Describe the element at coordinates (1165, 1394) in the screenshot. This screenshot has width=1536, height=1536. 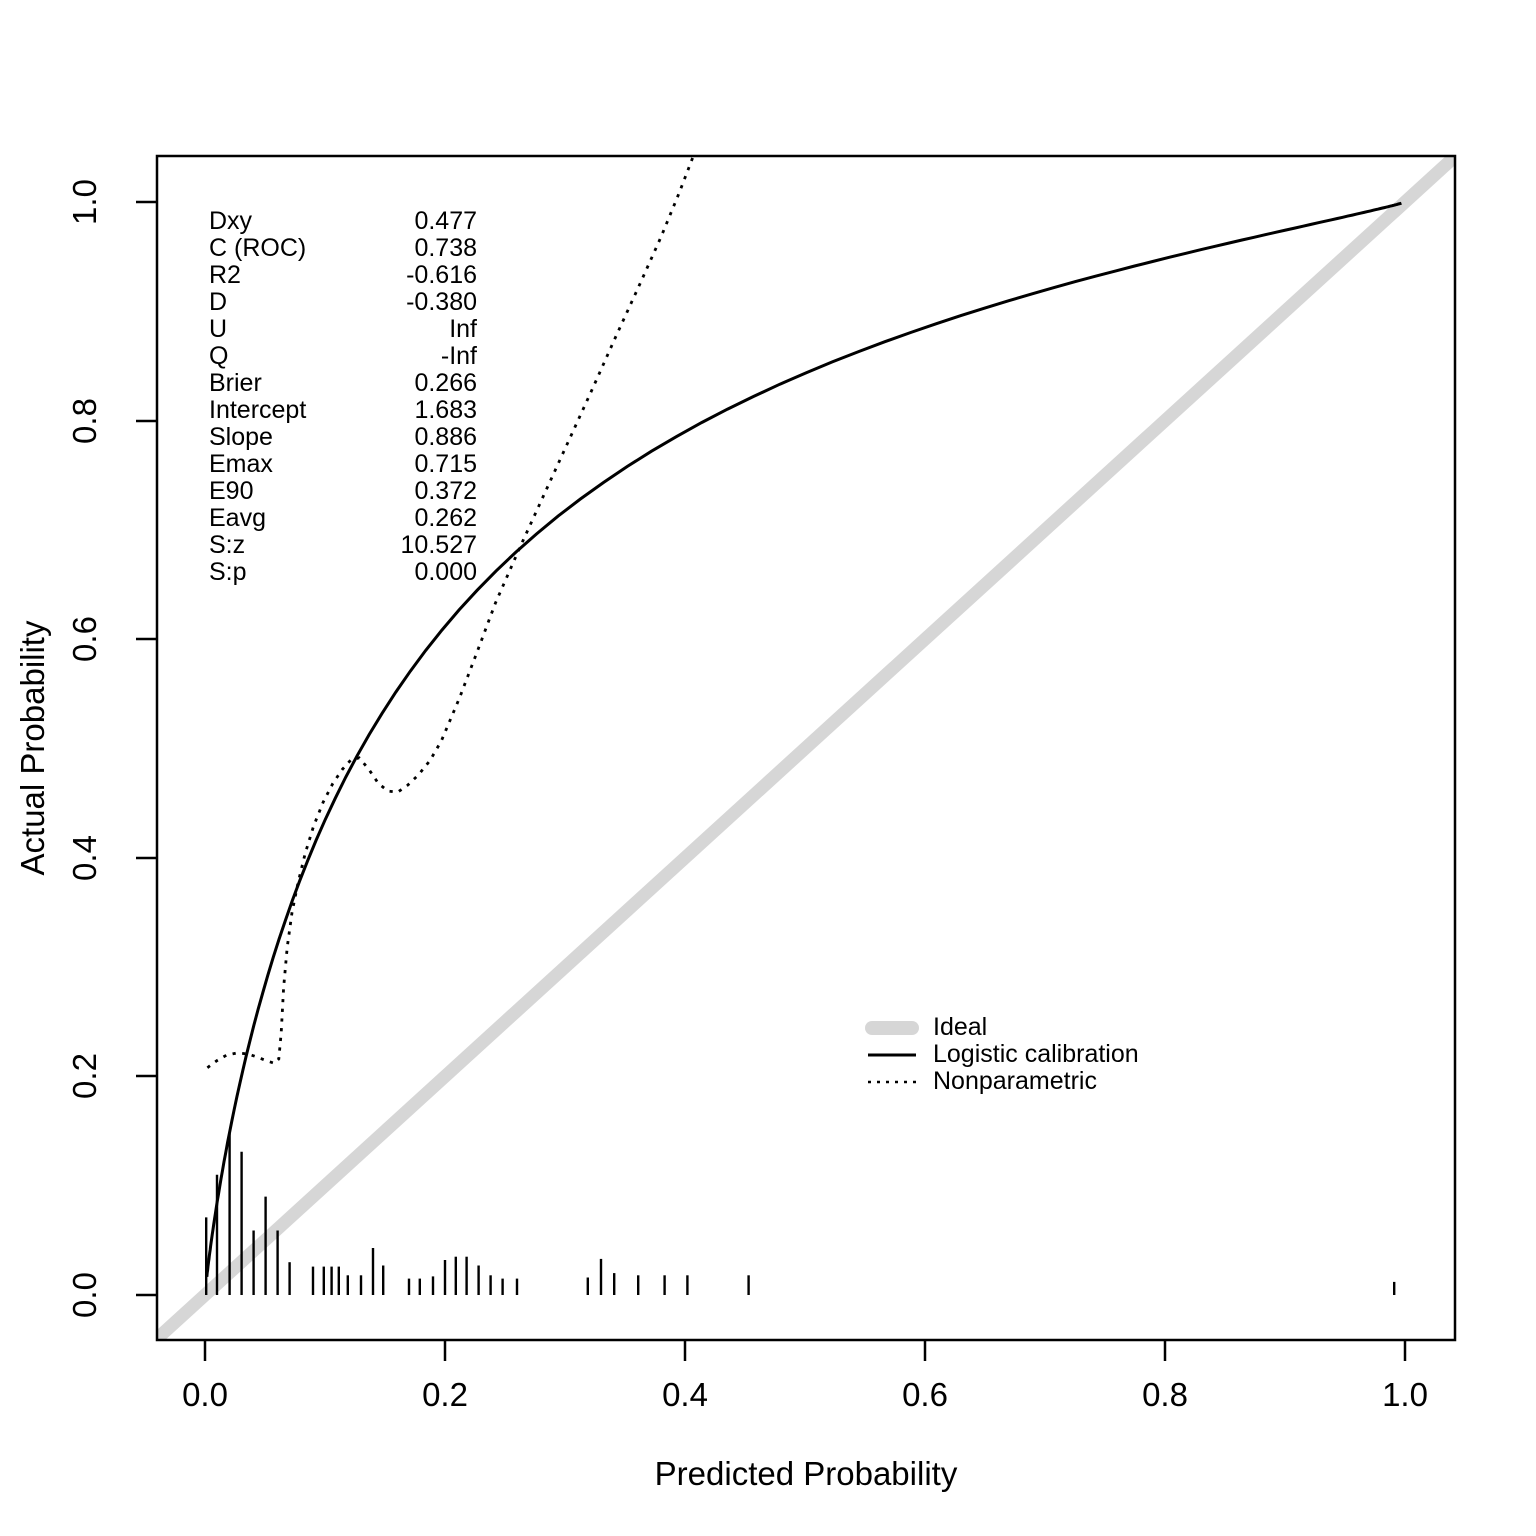
I see `x-tick-label: 0.8` at that location.